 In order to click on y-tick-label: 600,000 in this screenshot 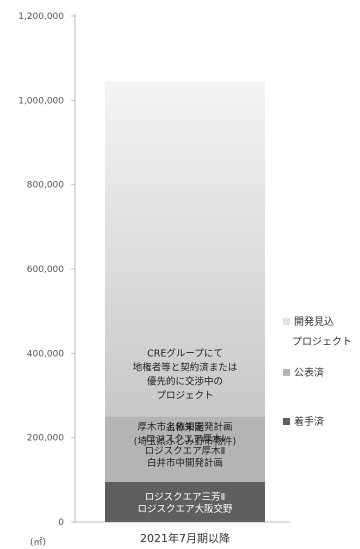, I will do `click(45, 270)`.